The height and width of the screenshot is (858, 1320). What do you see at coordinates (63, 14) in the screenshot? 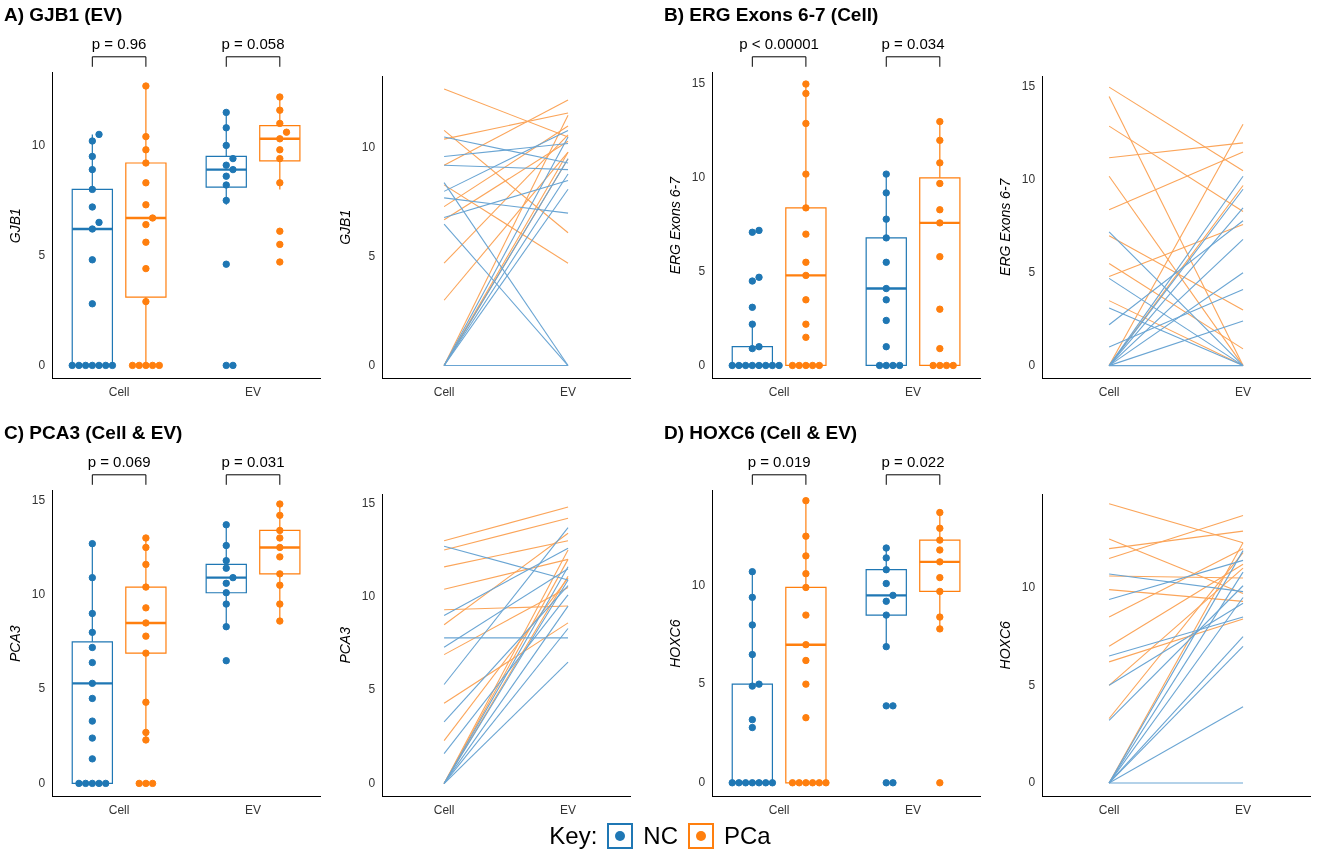
I see `chart-title: A) GJB1 (EV)` at bounding box center [63, 14].